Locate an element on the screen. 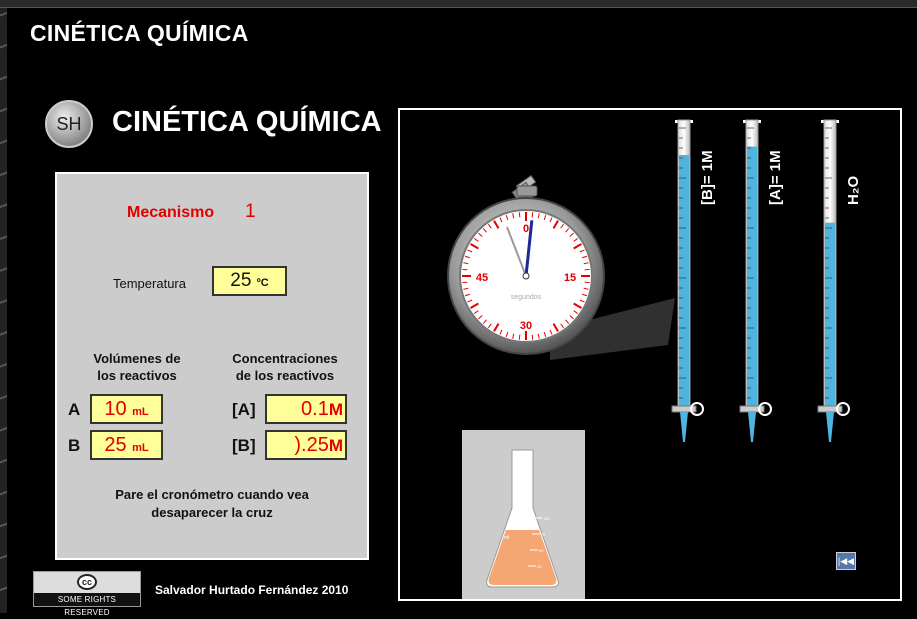 The height and width of the screenshot is (619, 917). volume-b-input: 25 mL is located at coordinates (126, 445).